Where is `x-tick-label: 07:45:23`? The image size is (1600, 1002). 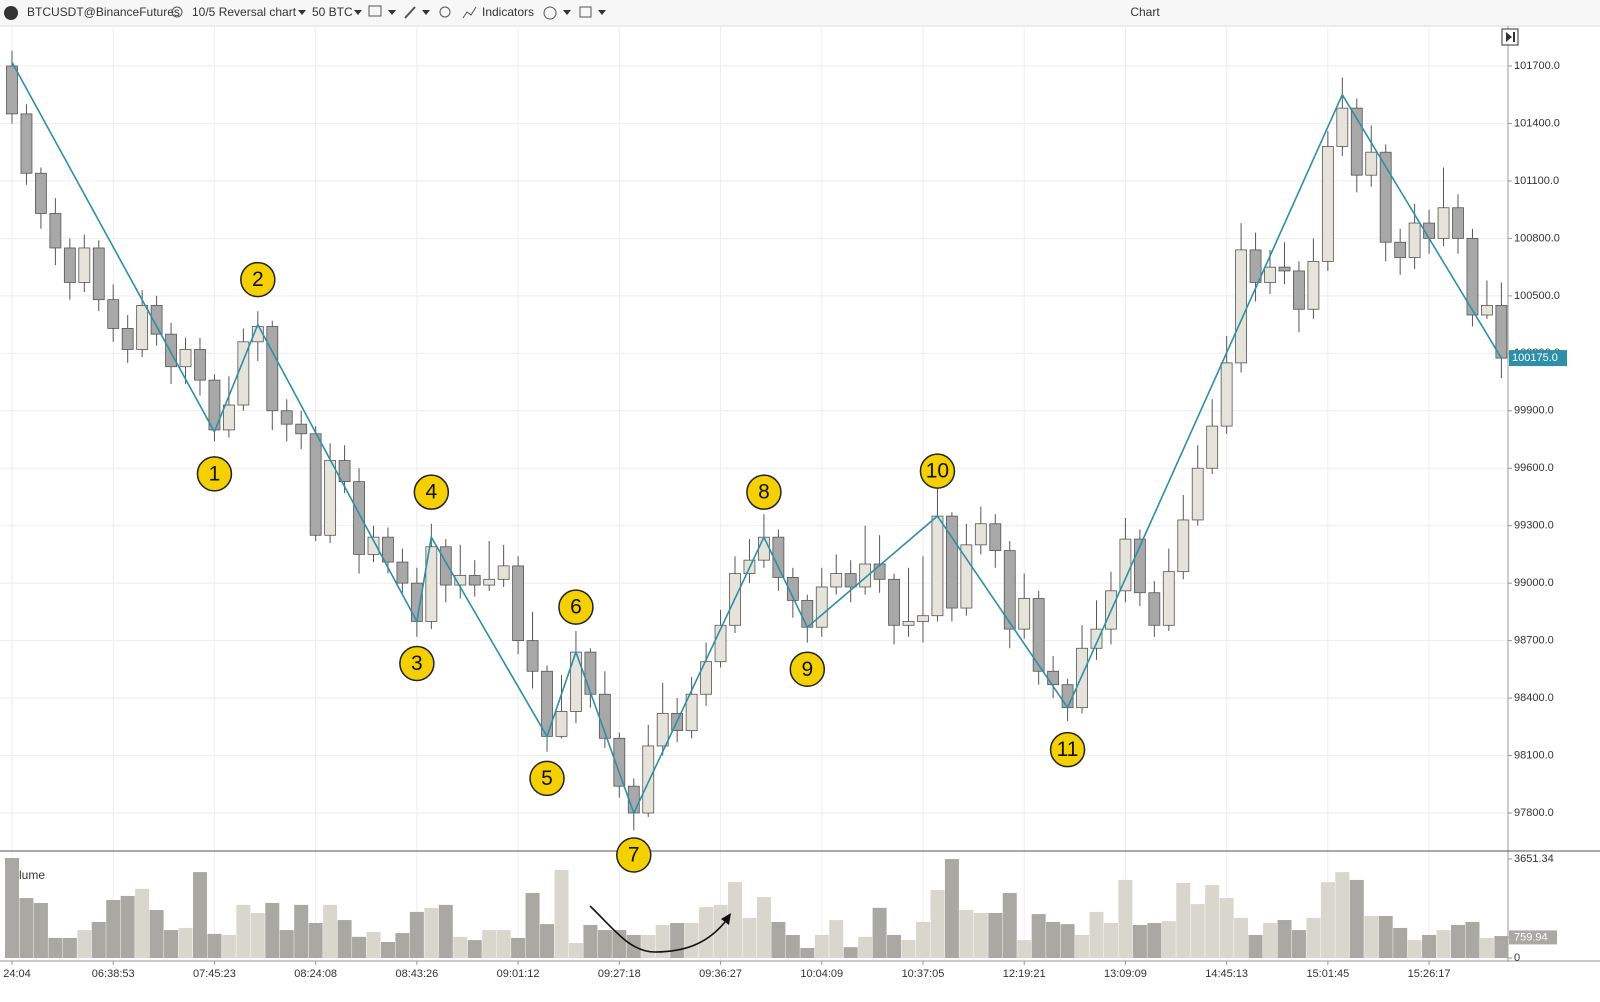 x-tick-label: 07:45:23 is located at coordinates (214, 974).